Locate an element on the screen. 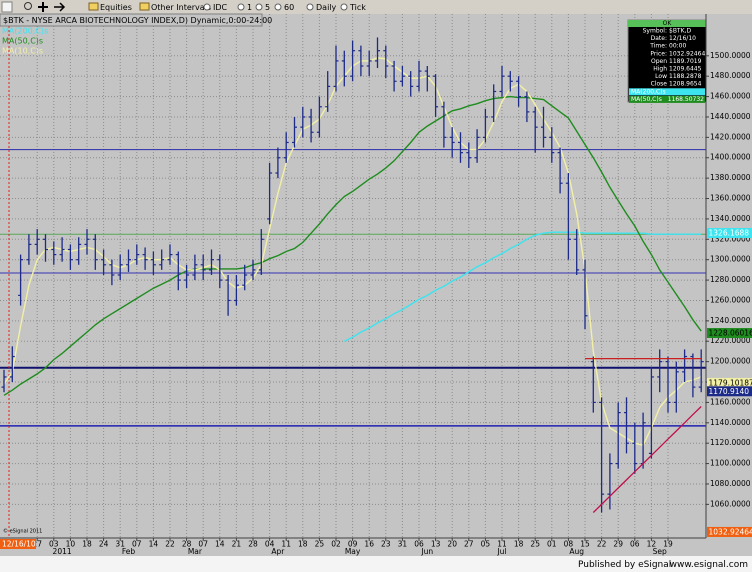 The height and width of the screenshot is (572, 752). y-tick-label: 1400.0000 is located at coordinates (730, 157).